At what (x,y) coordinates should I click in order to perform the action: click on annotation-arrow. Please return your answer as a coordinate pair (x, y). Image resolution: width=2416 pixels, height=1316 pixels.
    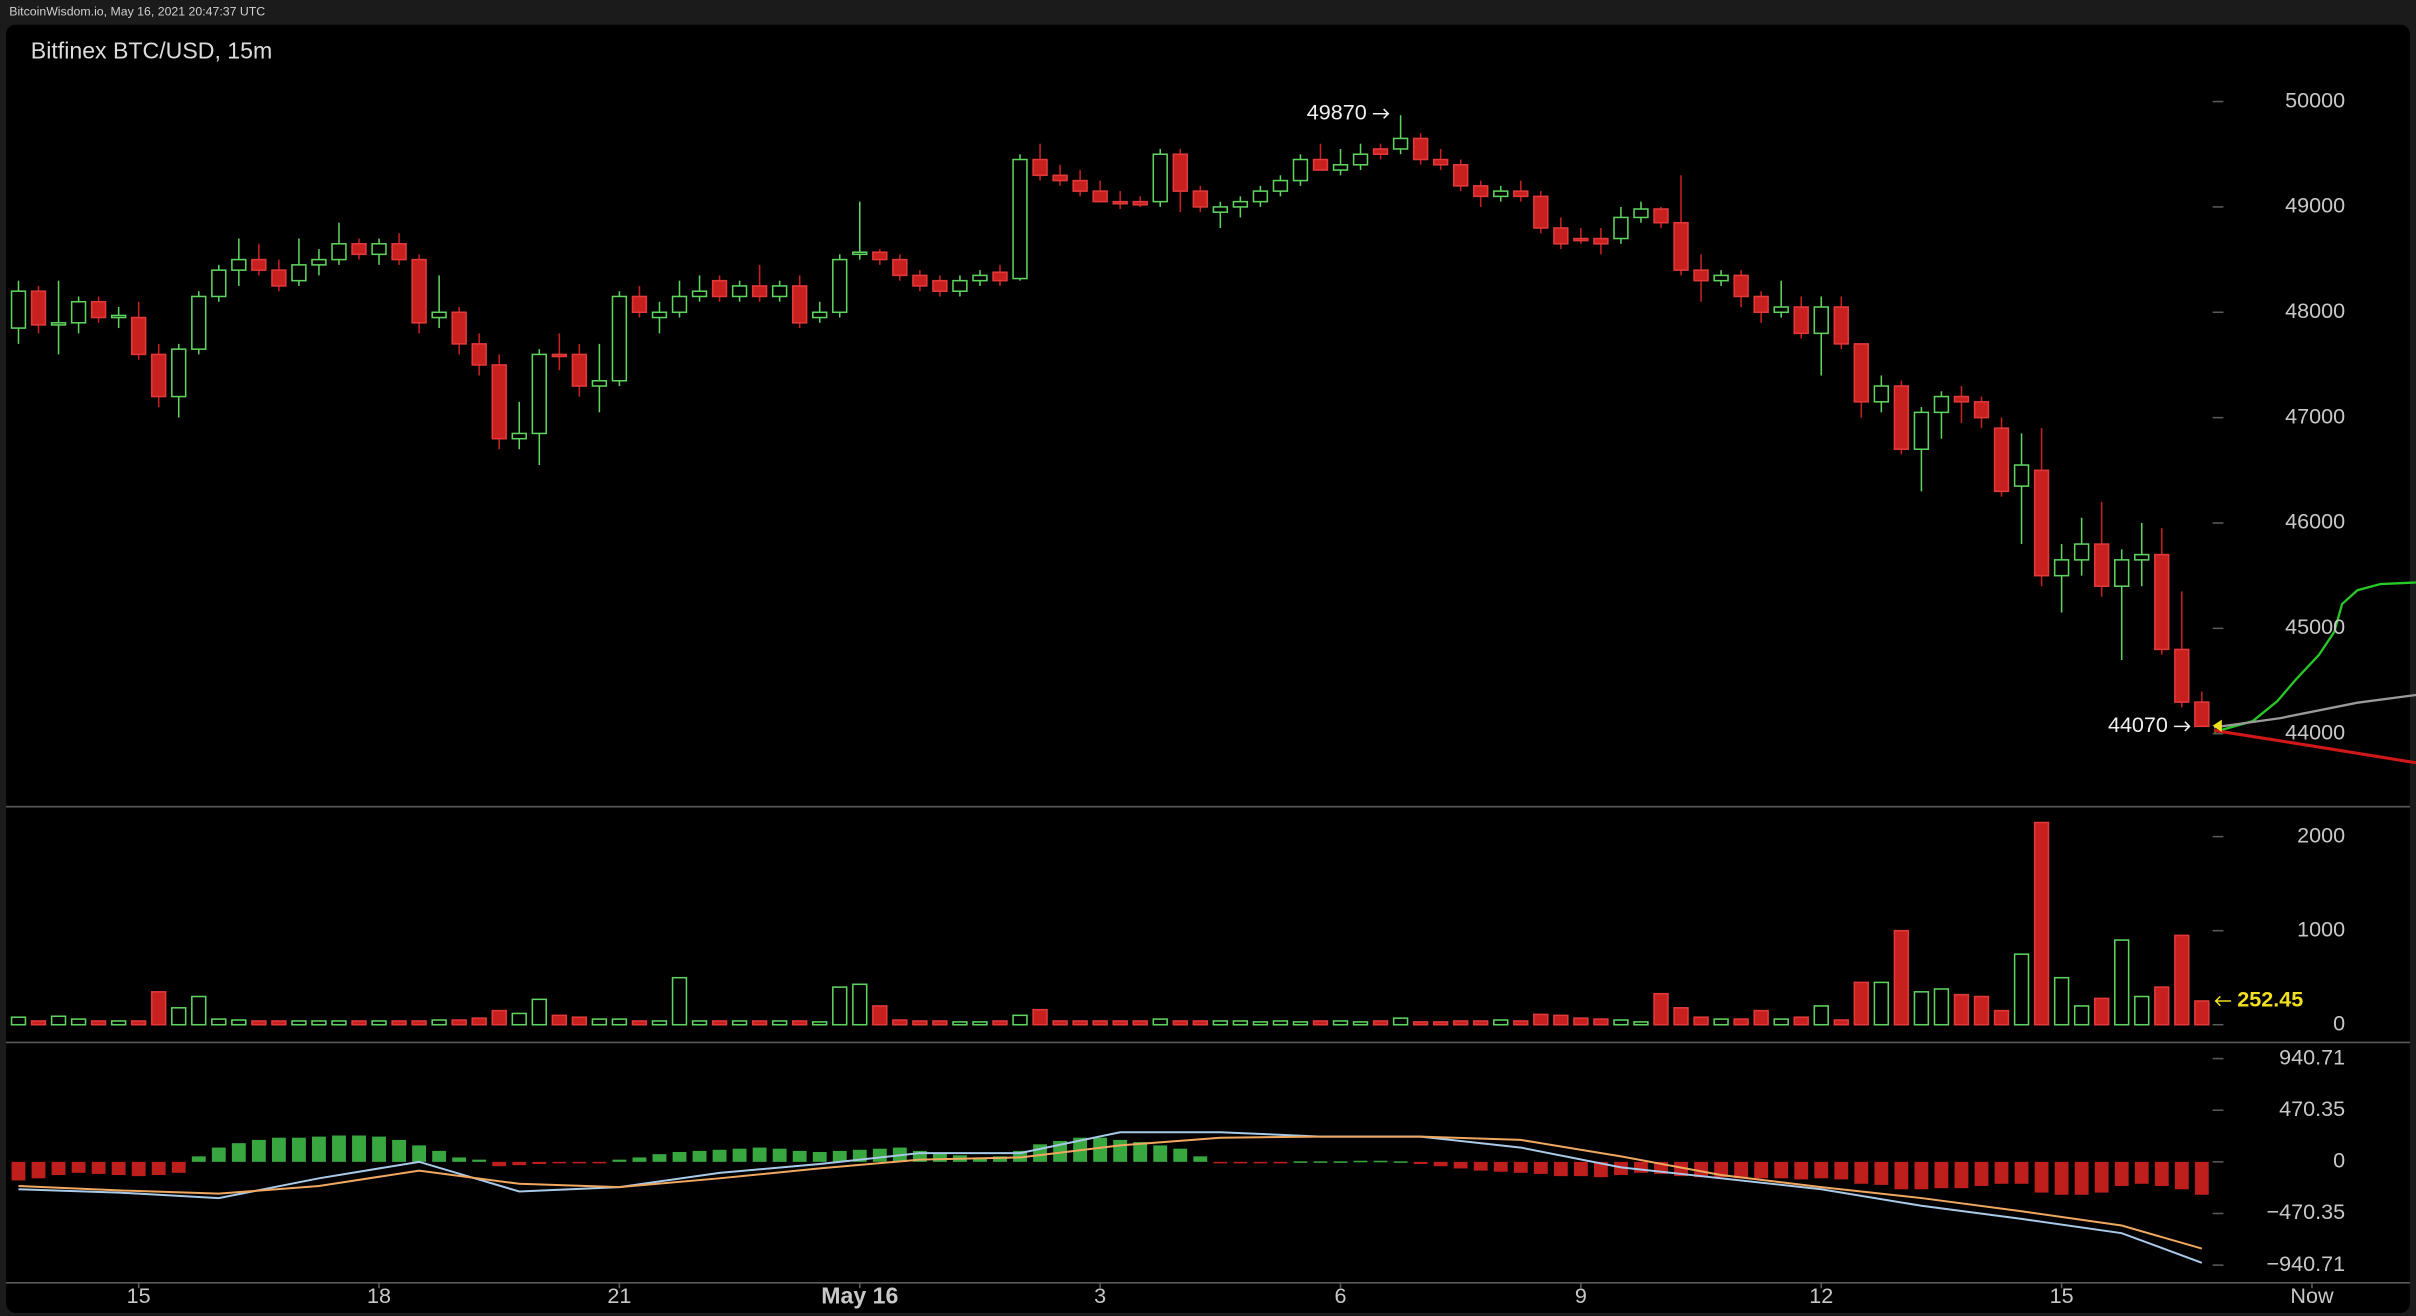
    Looking at the image, I should click on (1381, 113).